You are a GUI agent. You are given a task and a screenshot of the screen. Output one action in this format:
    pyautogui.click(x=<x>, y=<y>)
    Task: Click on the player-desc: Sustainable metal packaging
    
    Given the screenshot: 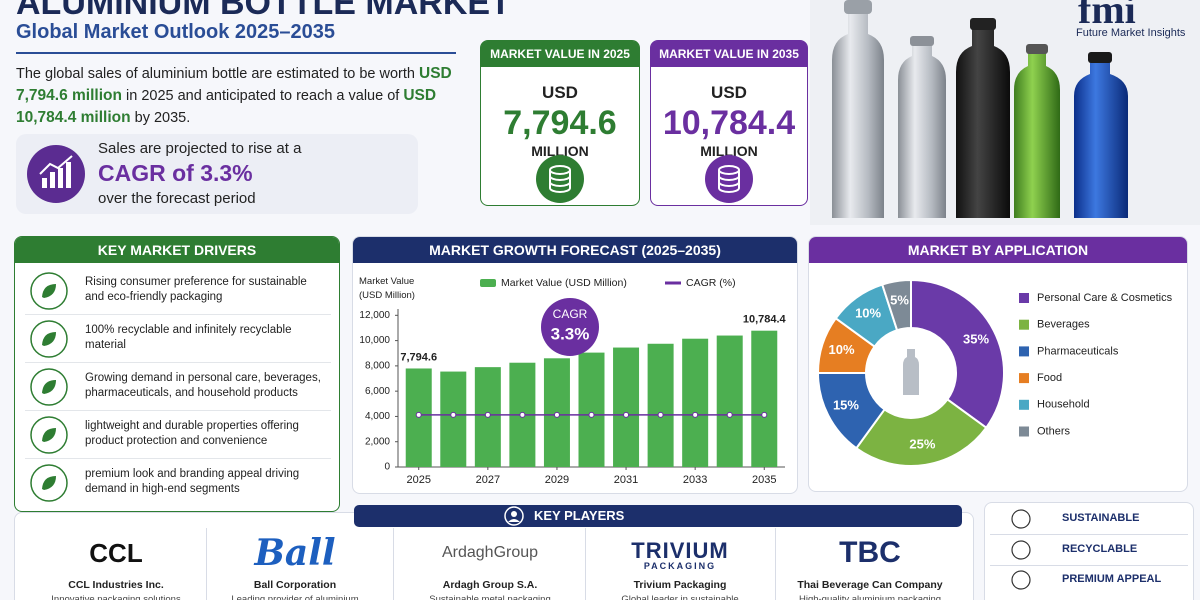 What is the action you would take?
    pyautogui.click(x=490, y=597)
    